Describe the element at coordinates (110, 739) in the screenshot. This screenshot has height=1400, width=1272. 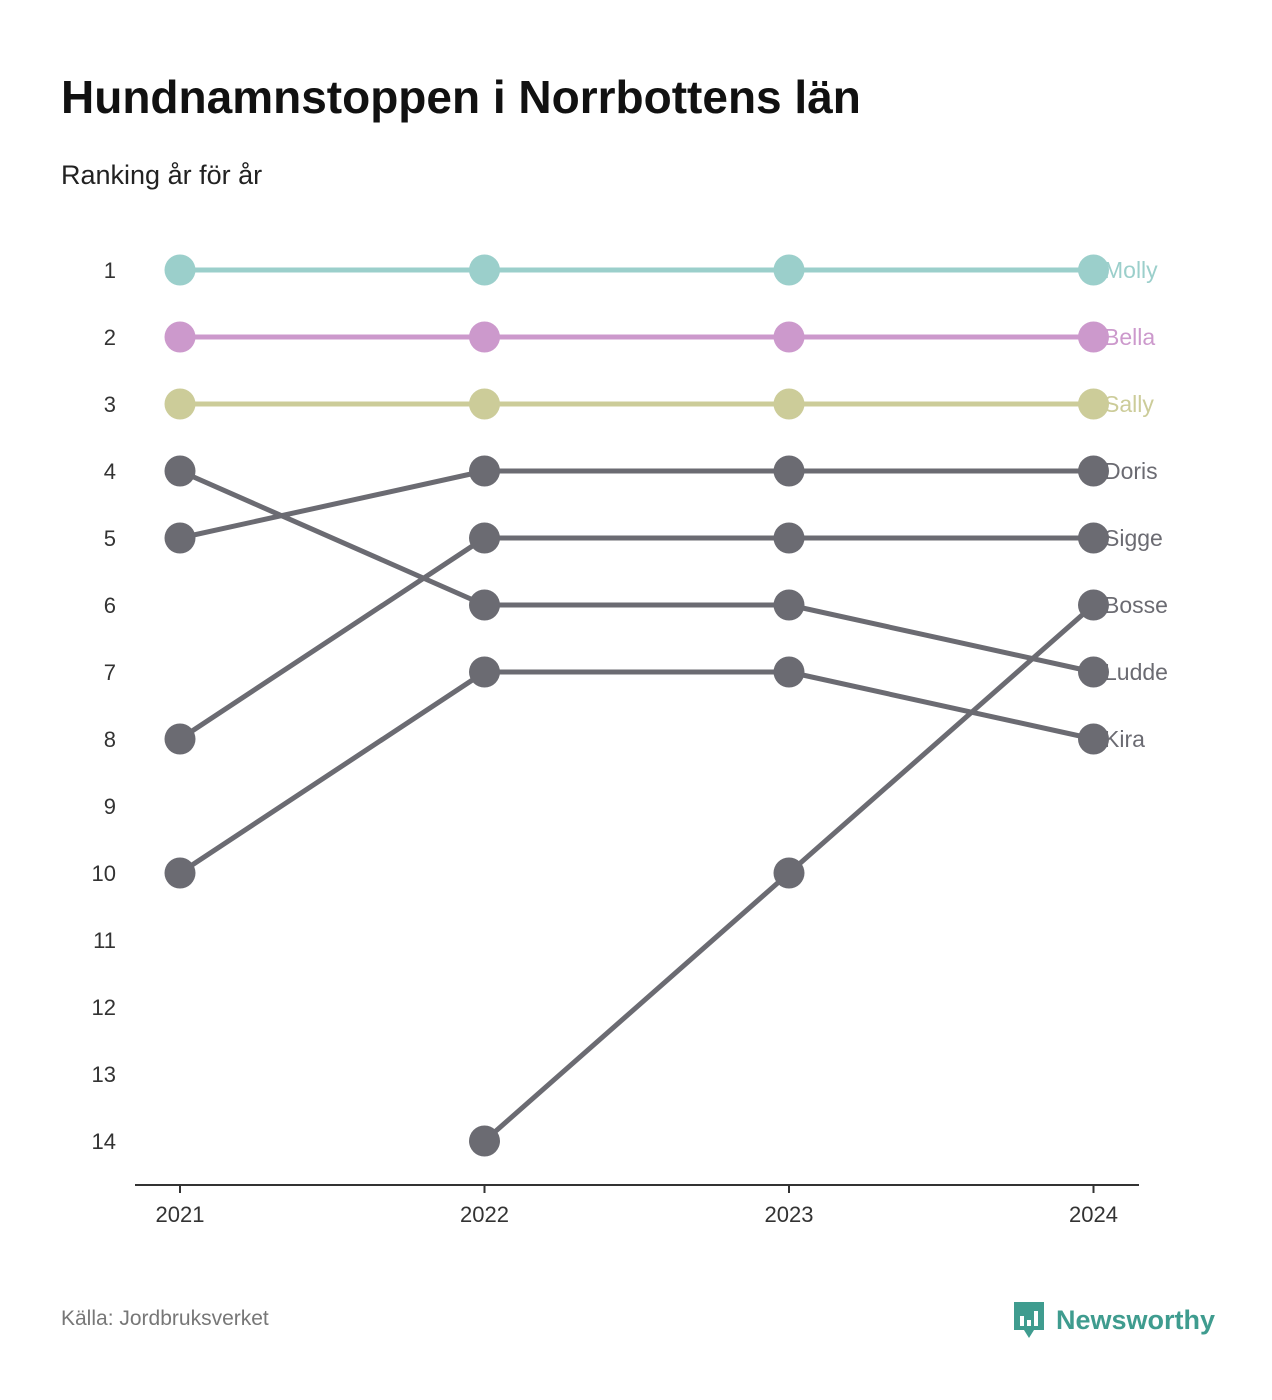
I see `y-tick-label: 8` at that location.